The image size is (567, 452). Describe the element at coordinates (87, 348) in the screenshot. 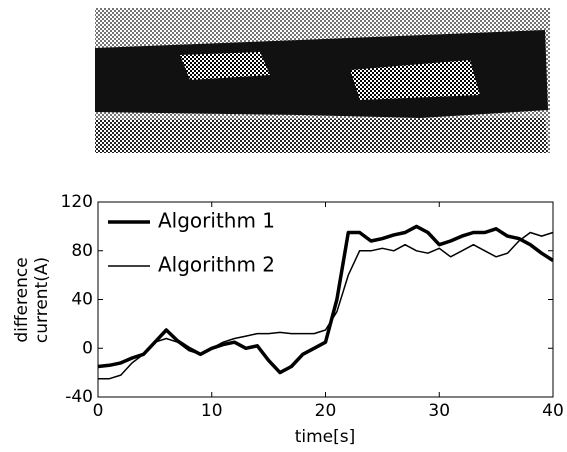

I see `y-tick-label: 0` at that location.